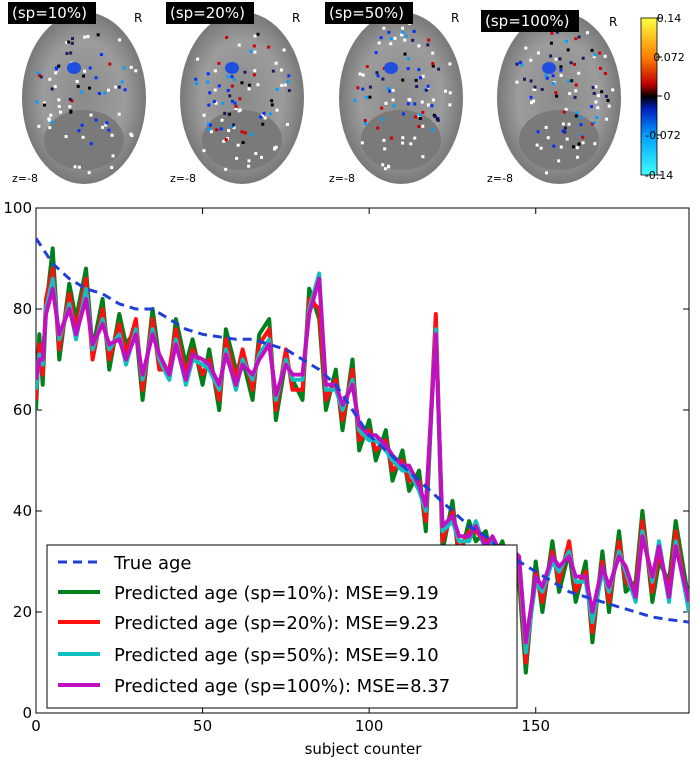  Describe the element at coordinates (455, 18) in the screenshot. I see `orientation-label: R` at that location.